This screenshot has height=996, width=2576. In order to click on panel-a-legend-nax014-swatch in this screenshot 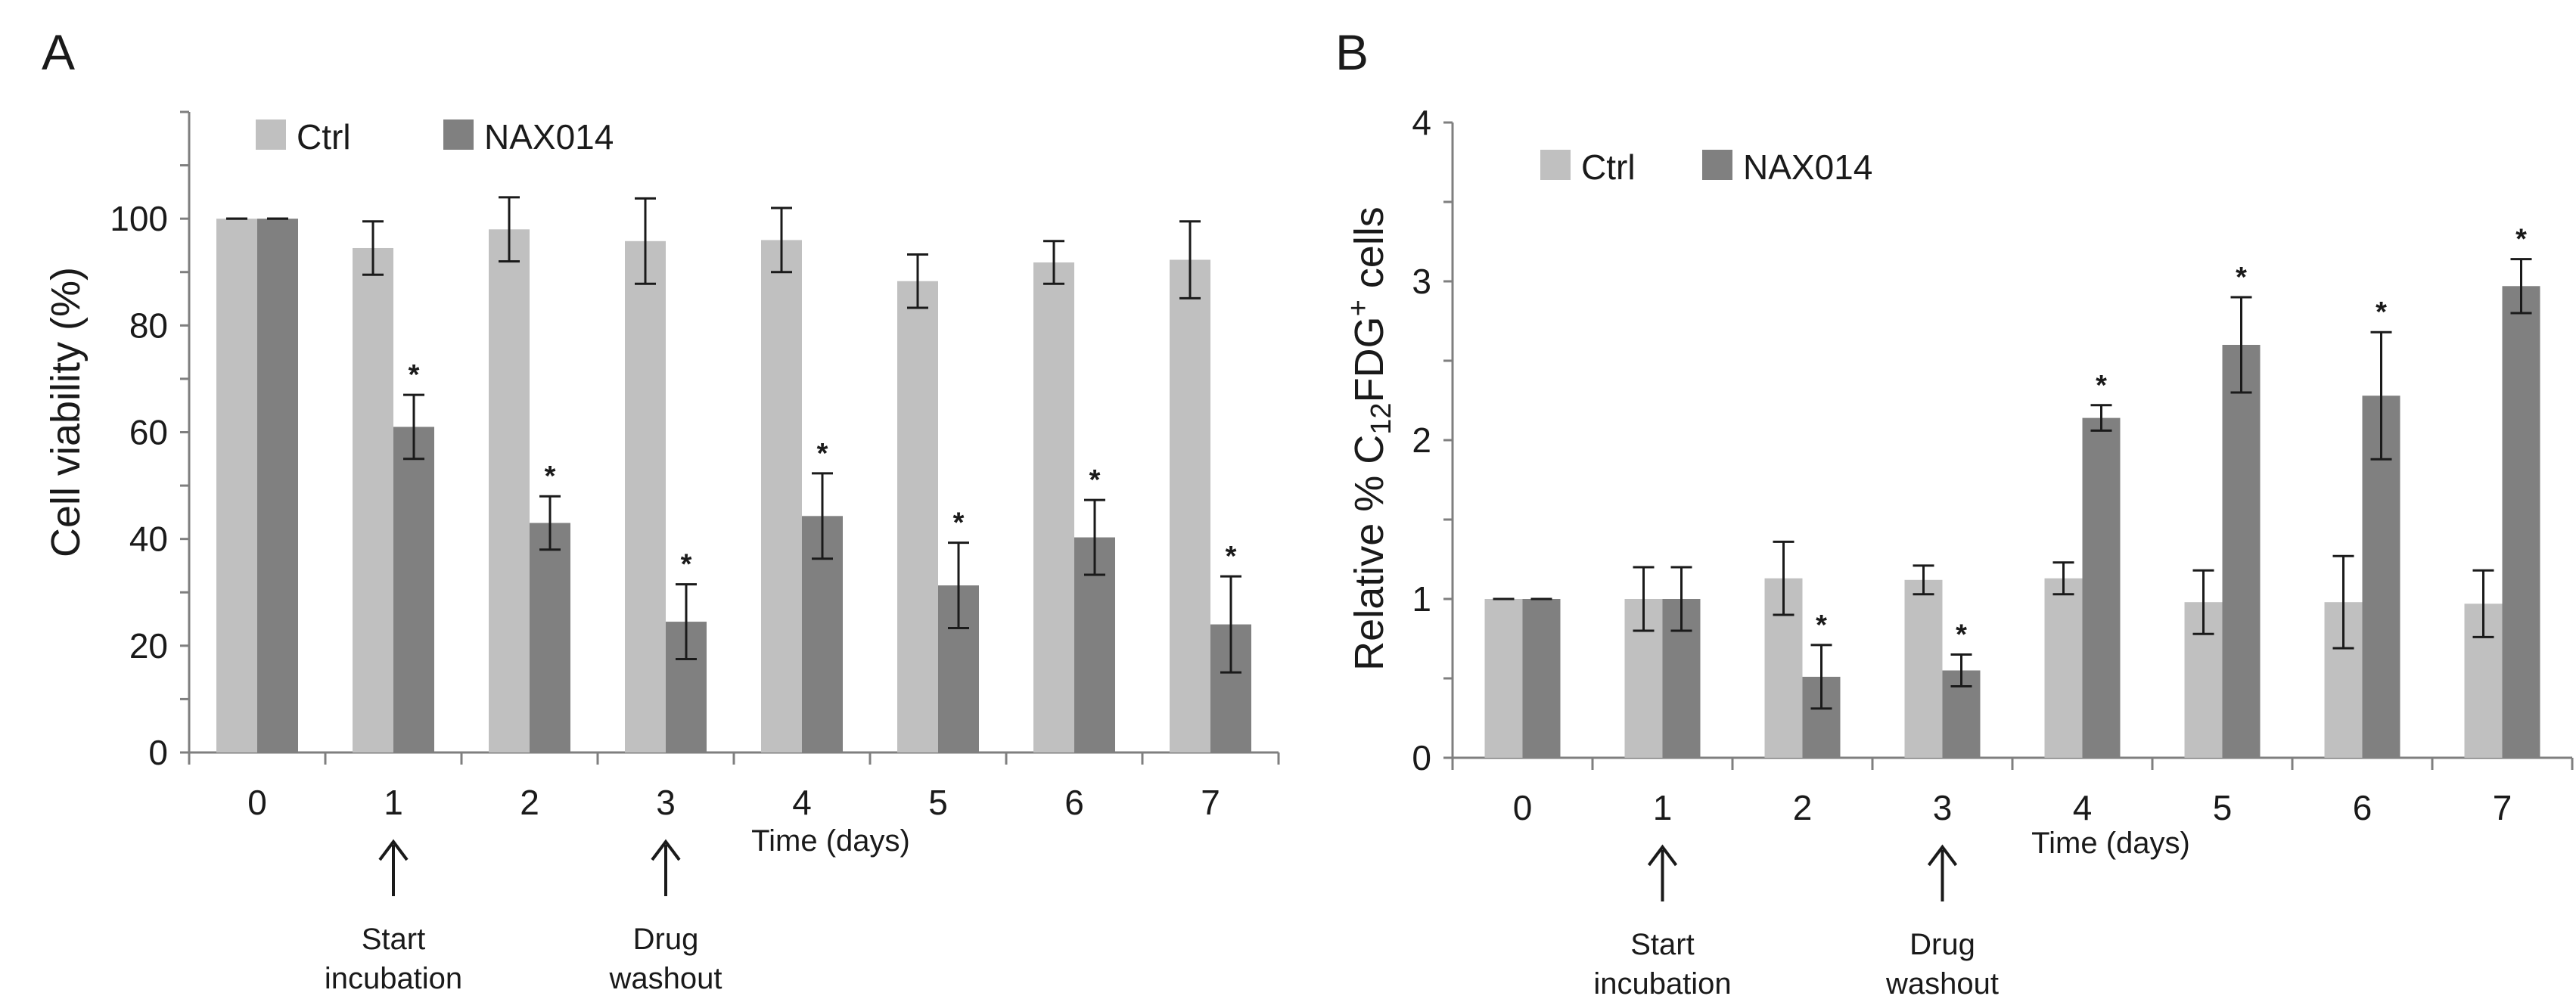, I will do `click(459, 134)`.